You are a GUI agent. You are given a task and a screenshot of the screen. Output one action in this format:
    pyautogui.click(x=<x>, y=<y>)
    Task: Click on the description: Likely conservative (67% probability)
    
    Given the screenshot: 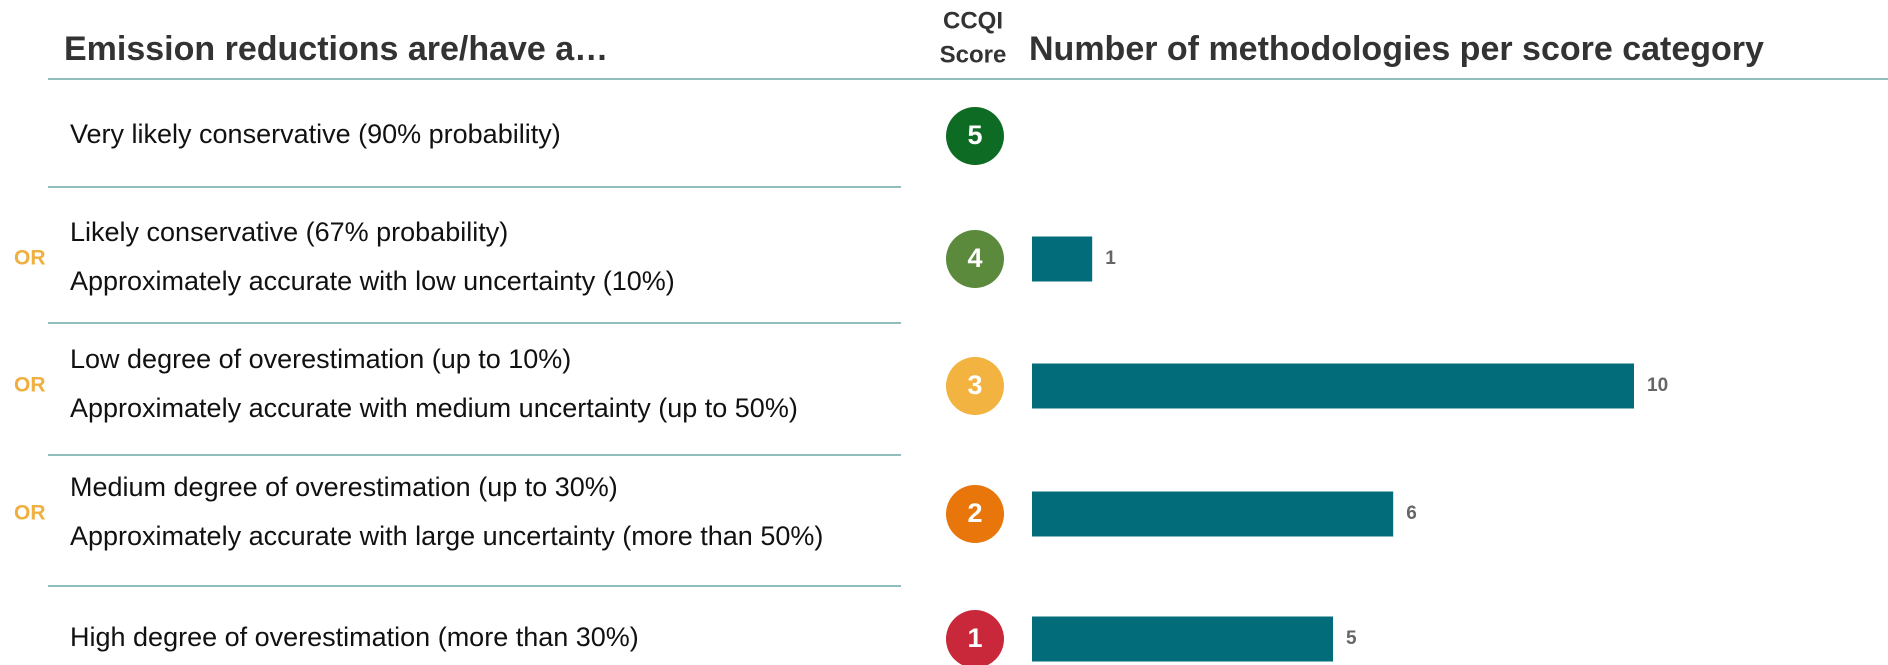 What is the action you would take?
    pyautogui.click(x=289, y=232)
    